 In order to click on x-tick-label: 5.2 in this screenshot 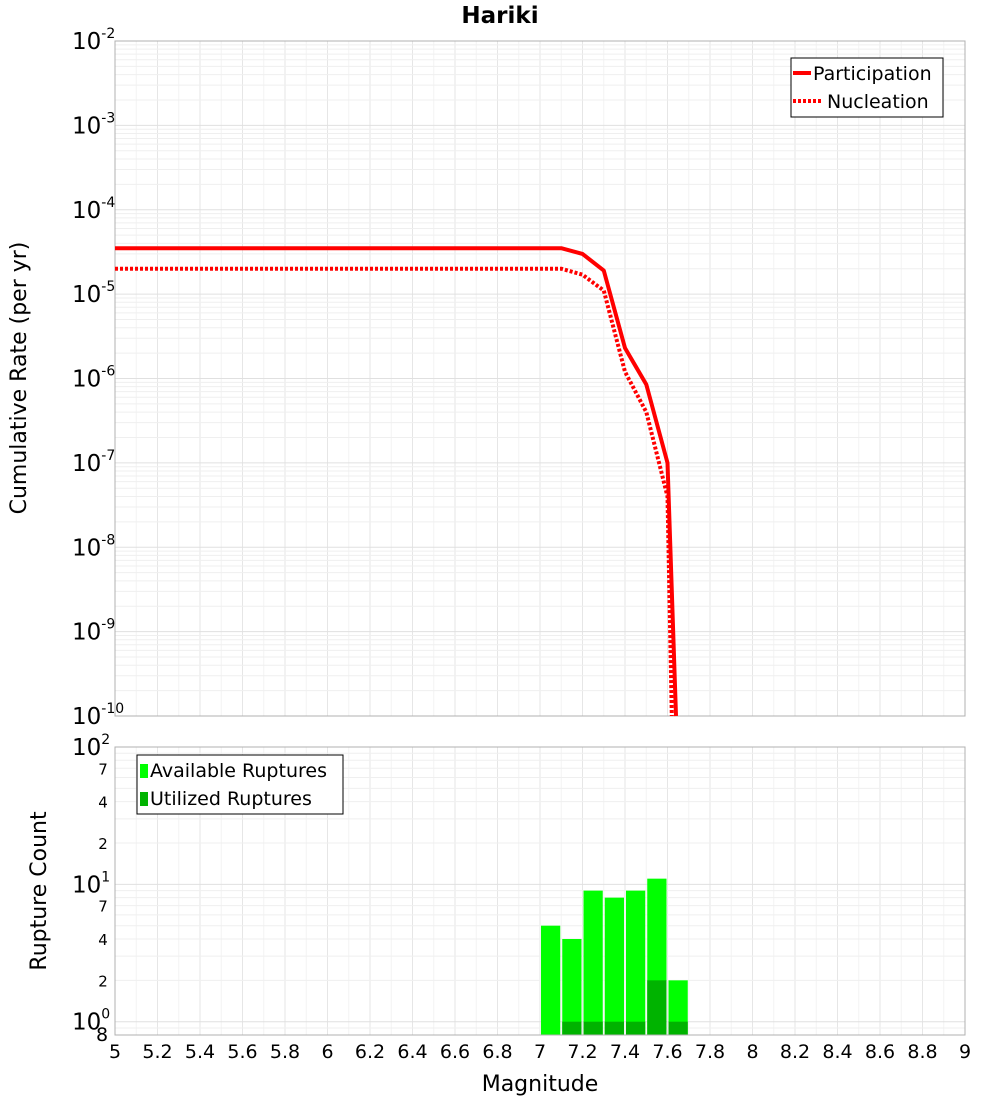, I will do `click(157, 1052)`.